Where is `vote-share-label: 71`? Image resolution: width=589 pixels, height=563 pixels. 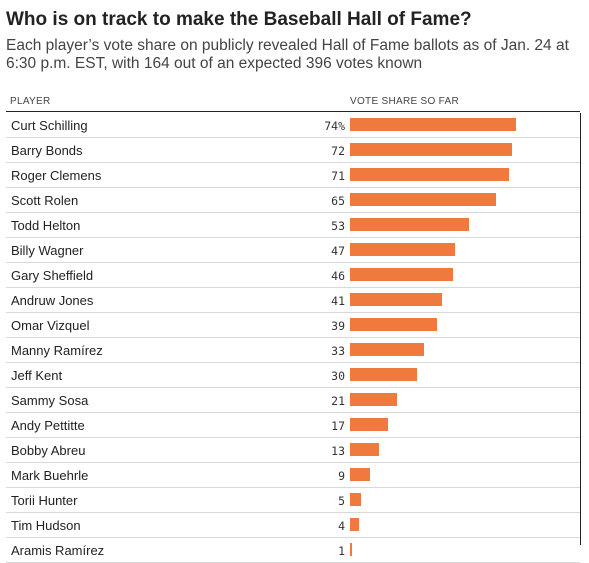
vote-share-label: 71 is located at coordinates (338, 176).